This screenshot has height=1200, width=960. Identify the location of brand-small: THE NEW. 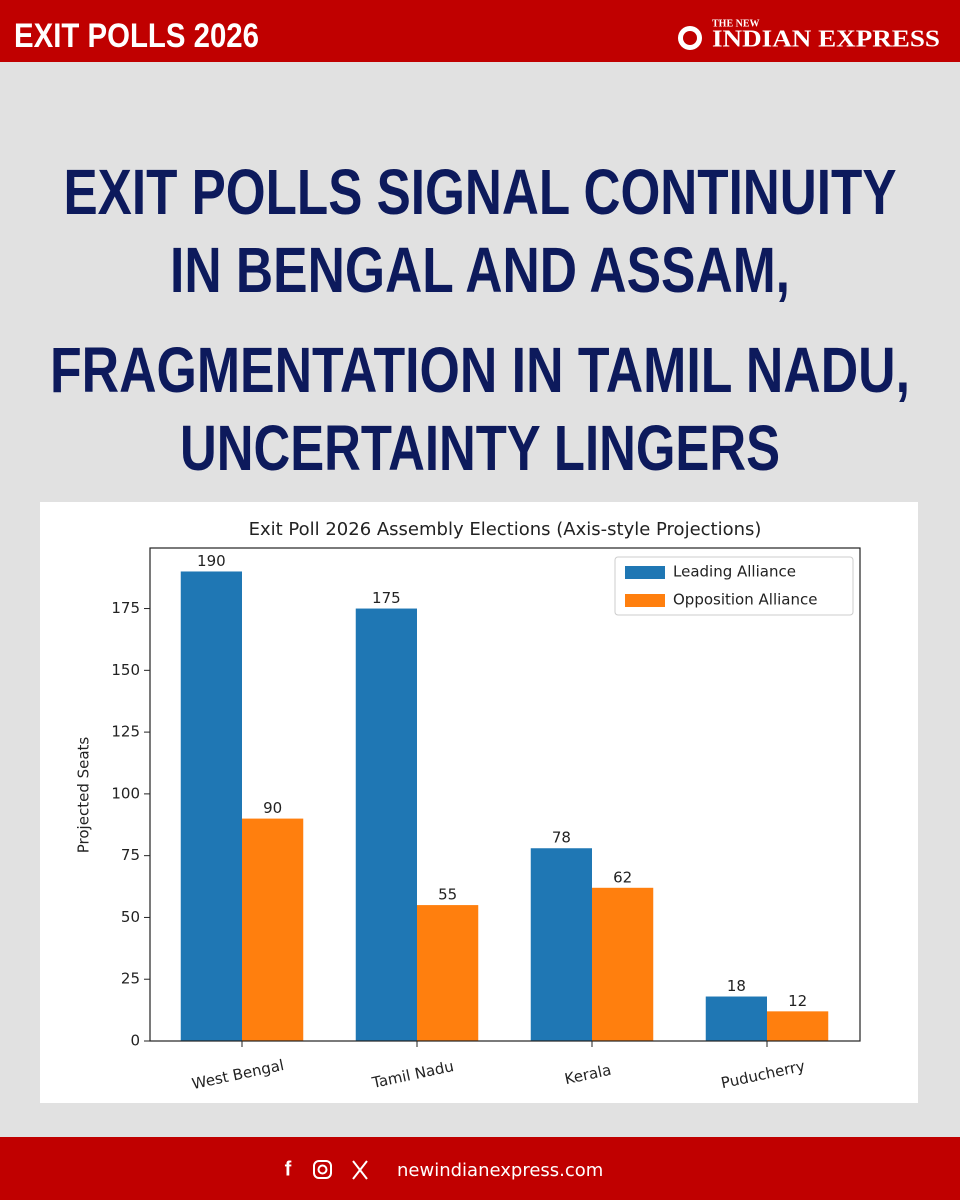
(736, 23).